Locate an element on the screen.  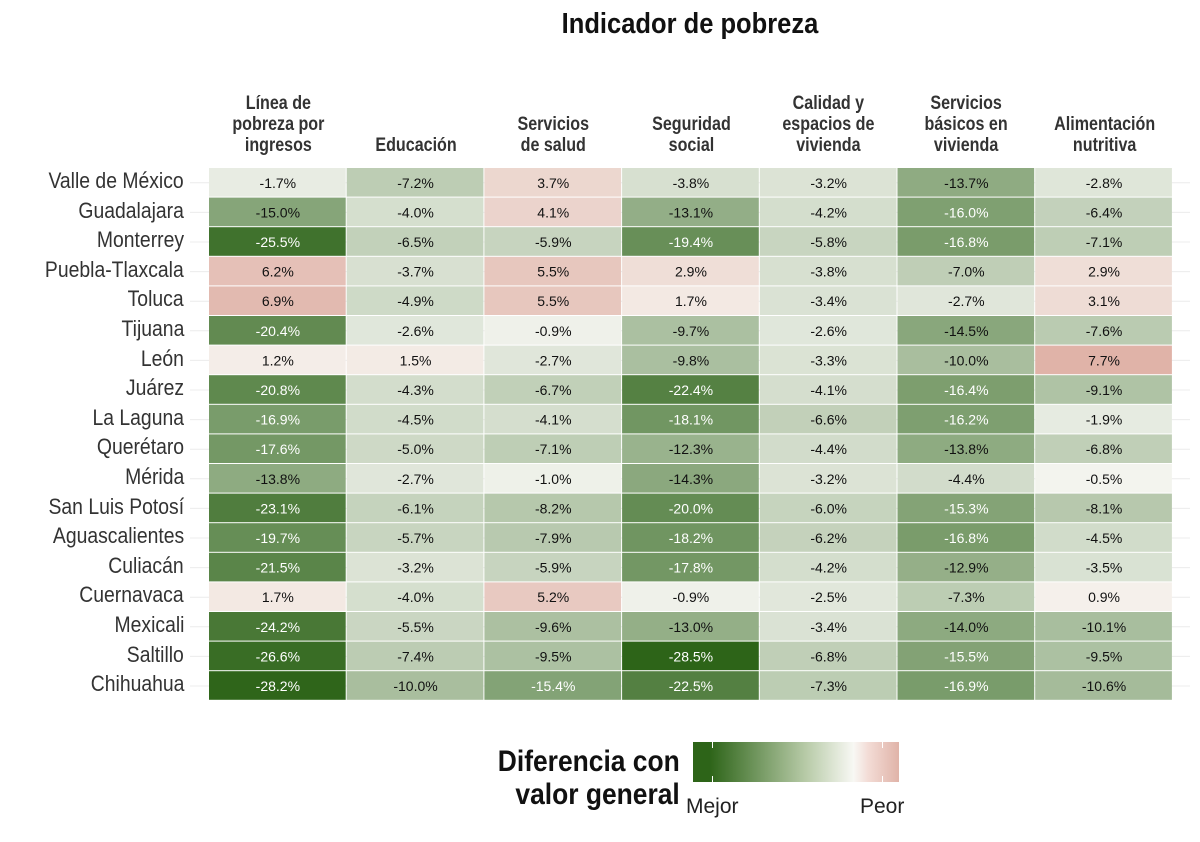
cell-value-label: 2.9% is located at coordinates (691, 272).